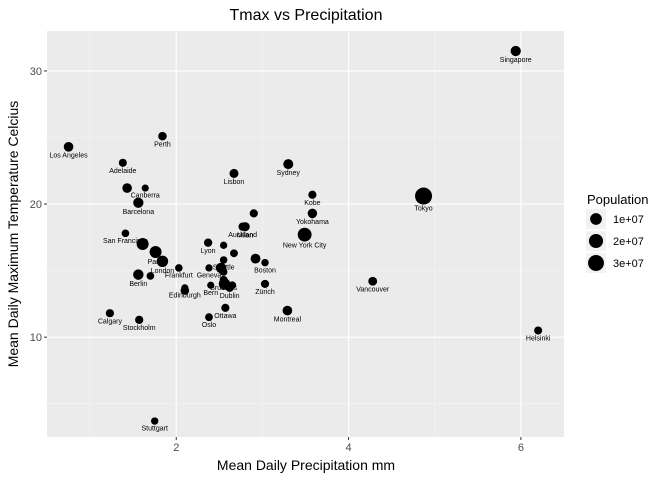 The height and width of the screenshot is (480, 672). I want to click on y-tick-label: 30, so click(36, 72).